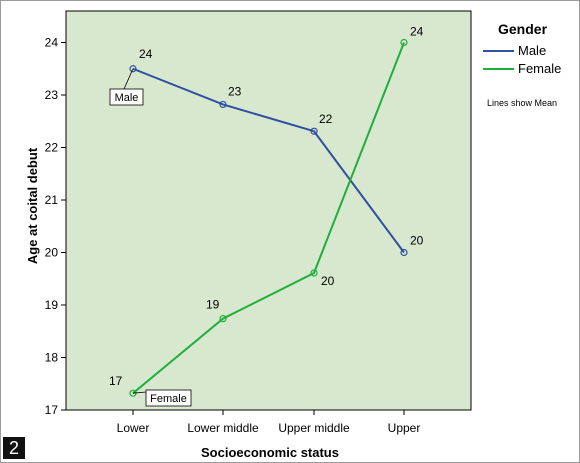 The width and height of the screenshot is (580, 463). What do you see at coordinates (52, 95) in the screenshot?
I see `y-tick-label: 23` at bounding box center [52, 95].